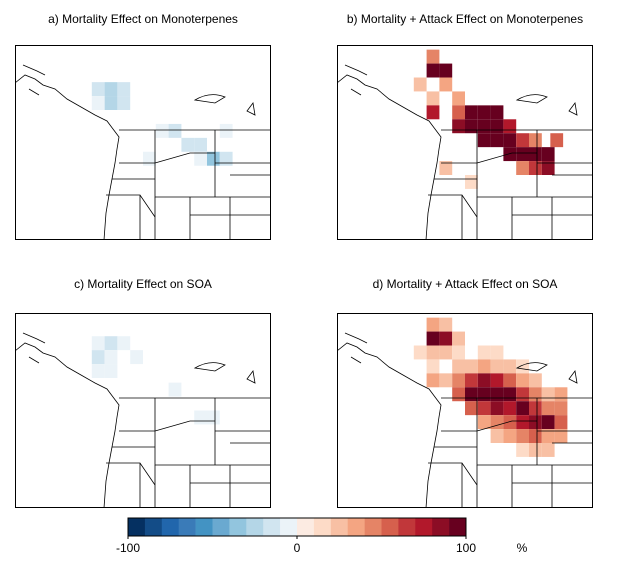  I want to click on colorbar-tick-label: 0, so click(297, 548).